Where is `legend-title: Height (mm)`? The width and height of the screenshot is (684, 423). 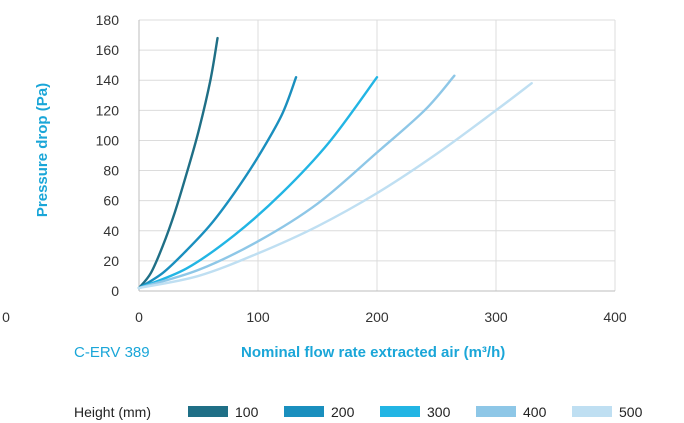
legend-title: Height (mm) is located at coordinates (112, 412).